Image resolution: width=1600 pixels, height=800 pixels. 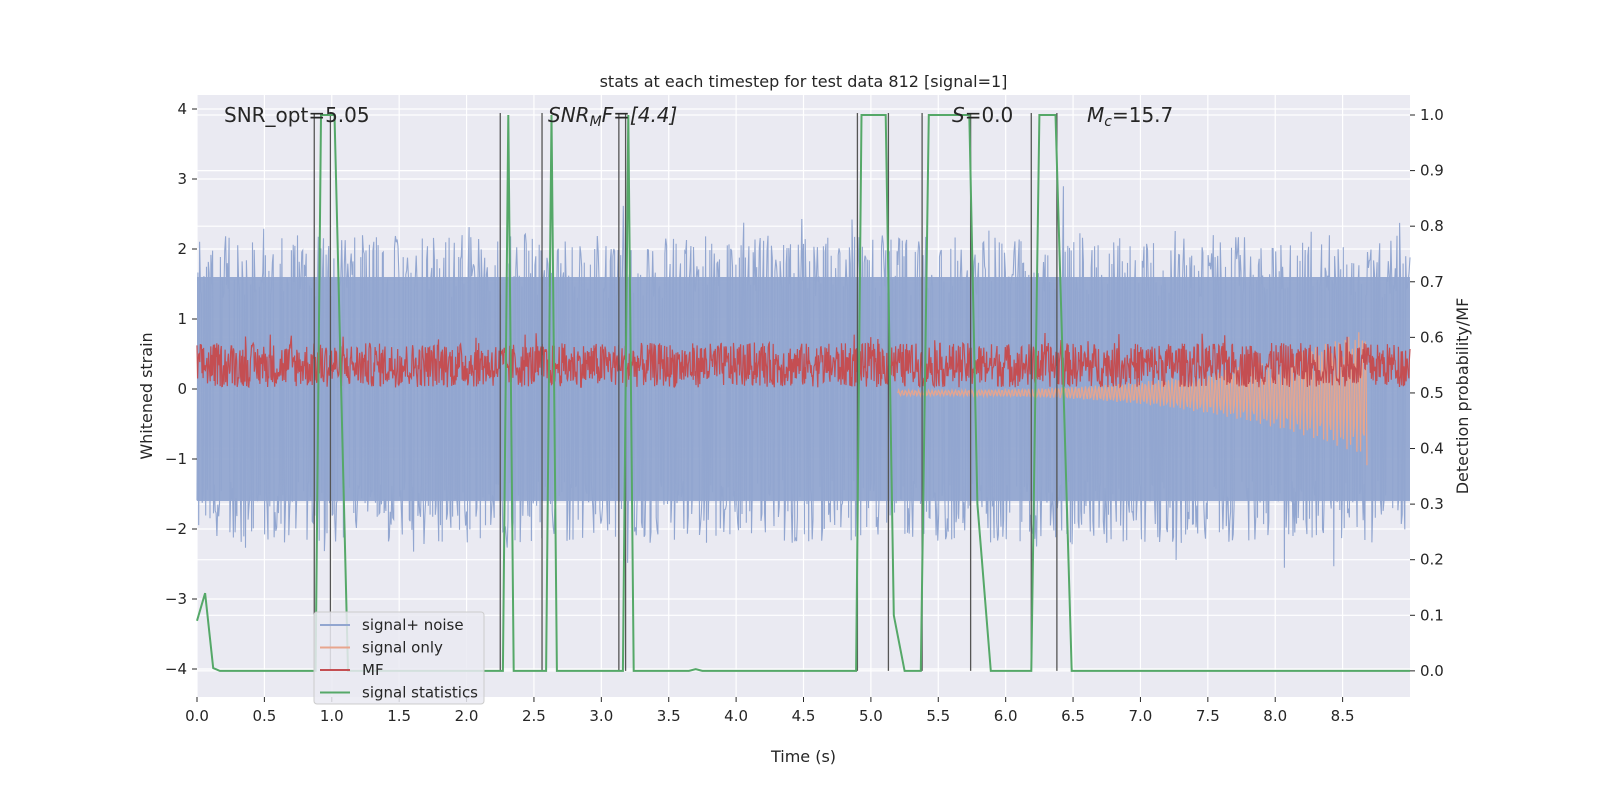 What do you see at coordinates (373, 670) in the screenshot?
I see `legend-label-mf: MF` at bounding box center [373, 670].